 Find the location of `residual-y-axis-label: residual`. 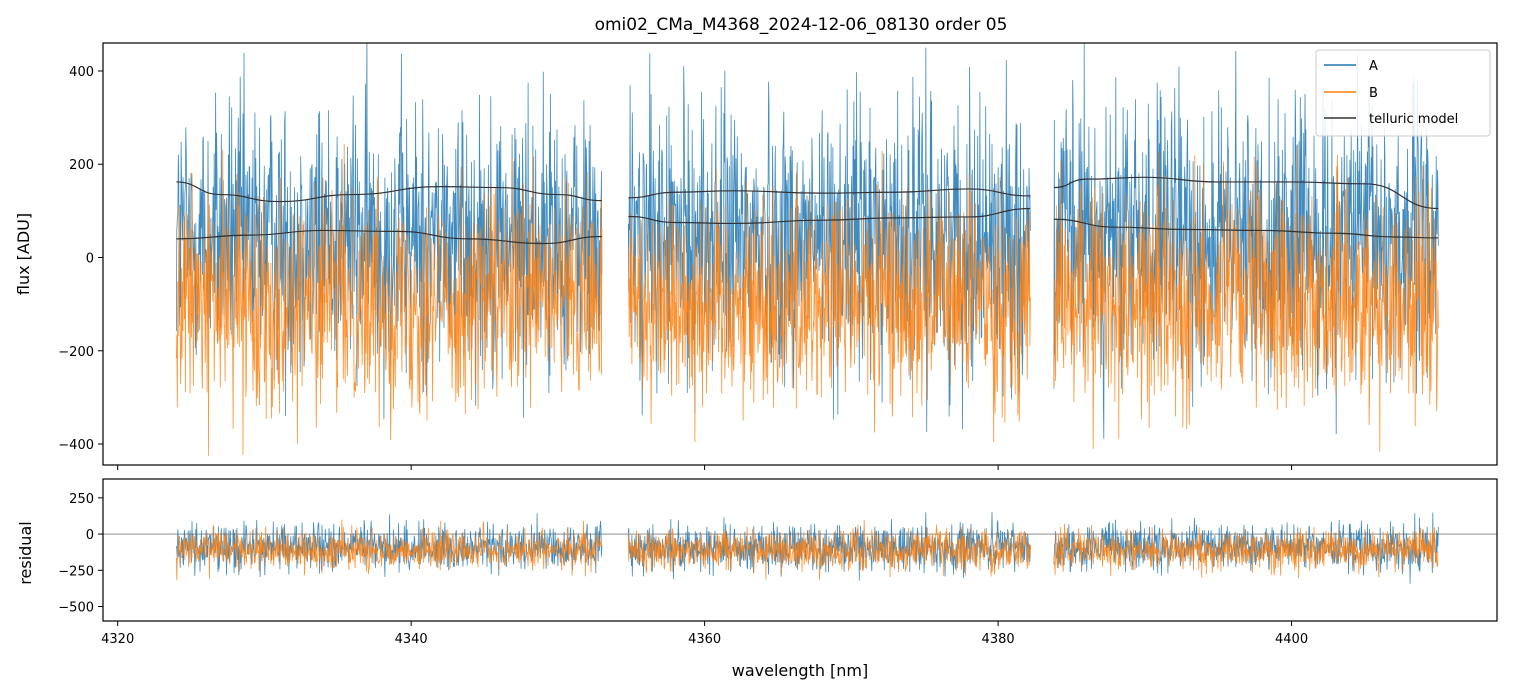

residual-y-axis-label: residual is located at coordinates (25, 552).